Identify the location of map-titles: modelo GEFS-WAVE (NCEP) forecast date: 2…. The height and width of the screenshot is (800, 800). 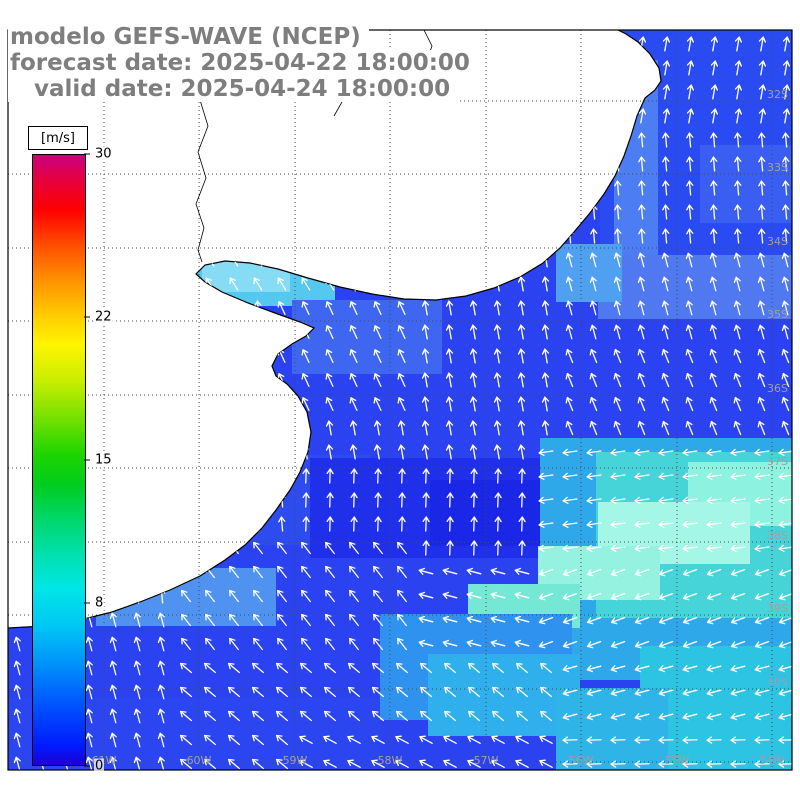
(243, 63).